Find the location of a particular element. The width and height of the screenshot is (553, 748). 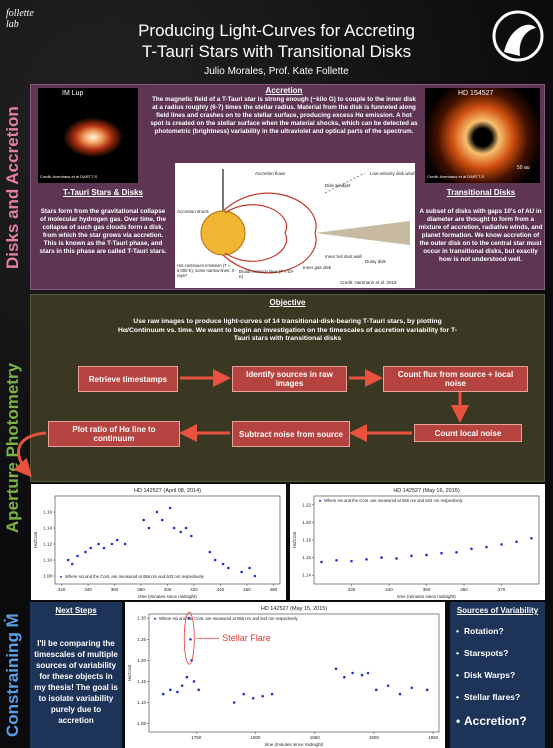

image-label: HD 154527 is located at coordinates (476, 93).